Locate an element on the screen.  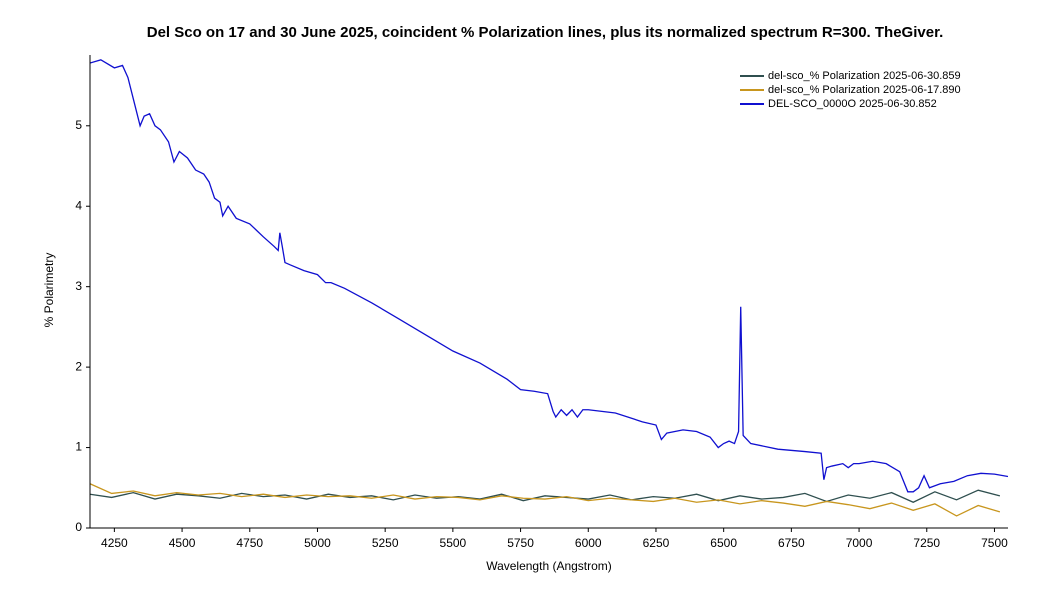
x-tick-label: 5000 is located at coordinates (317, 543).